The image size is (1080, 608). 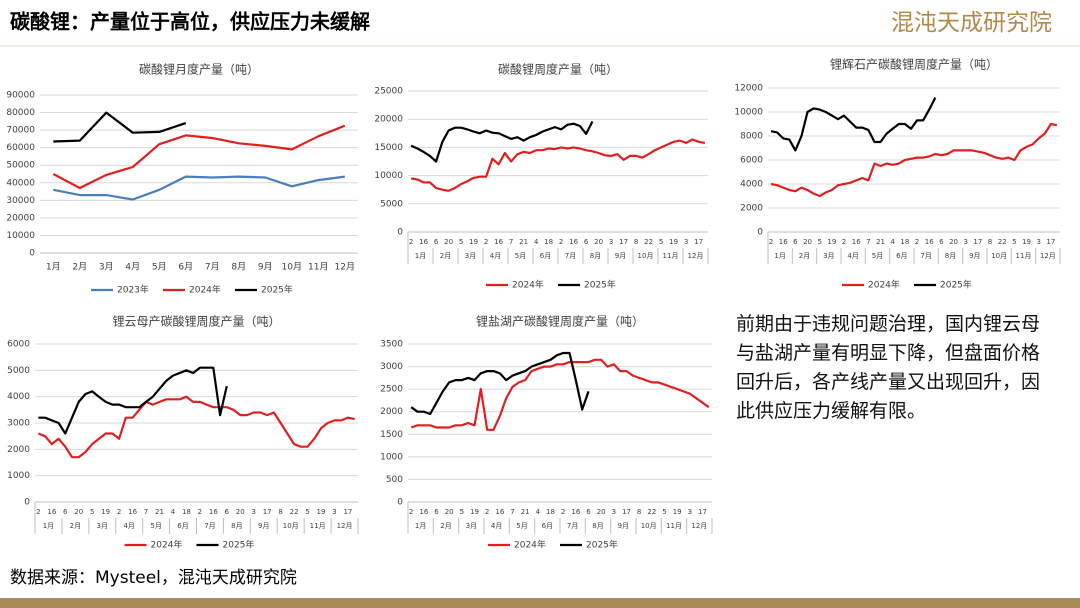 I want to click on y-tick-label: 2500, so click(x=391, y=390).